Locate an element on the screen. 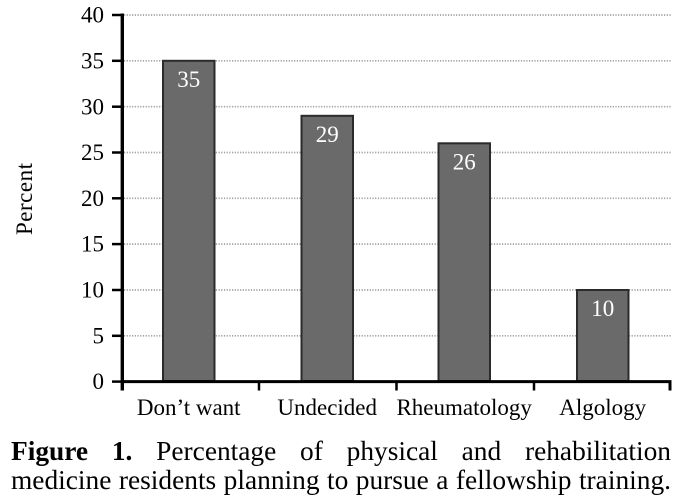 The width and height of the screenshot is (682, 500). svg-text: Algology is located at coordinates (602, 407).